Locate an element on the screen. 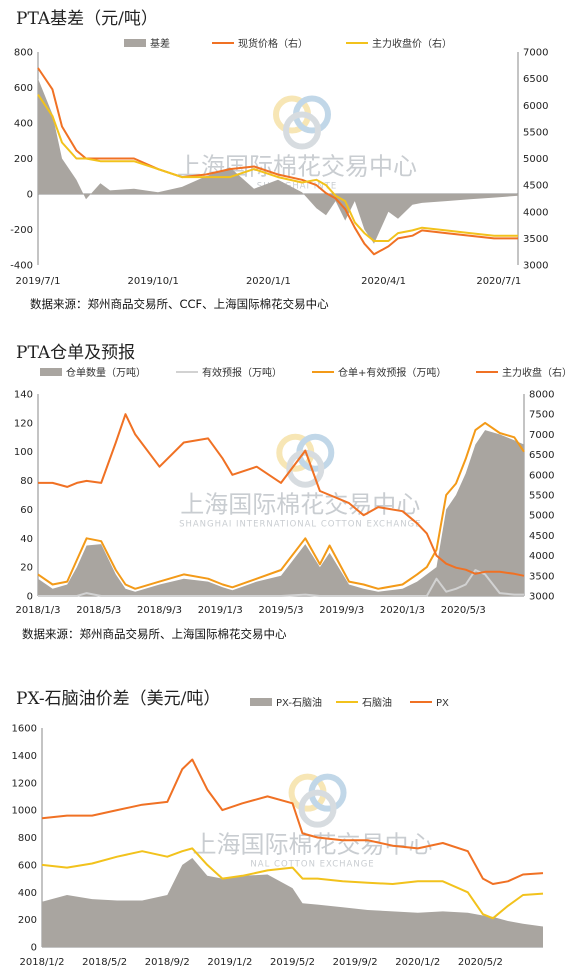 Image resolution: width=566 pixels, height=971 pixels. x-tick-label: 2019/7/1 is located at coordinates (38, 281).